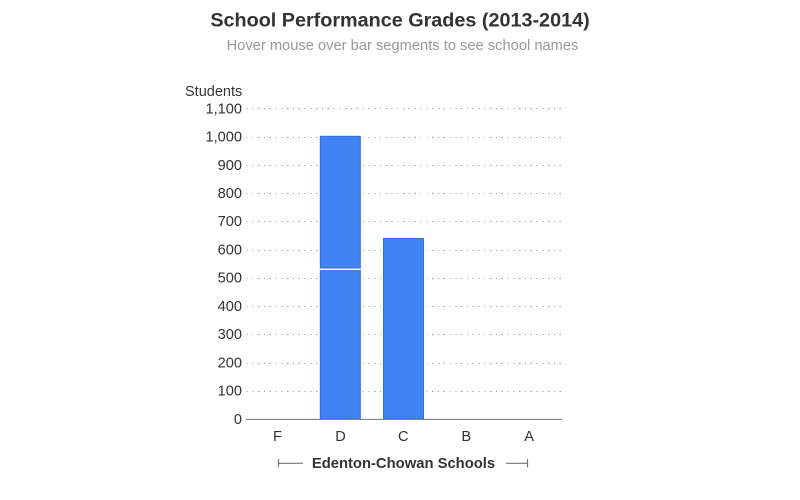 The height and width of the screenshot is (500, 800). Describe the element at coordinates (230, 222) in the screenshot. I see `svg-text: 700` at that location.